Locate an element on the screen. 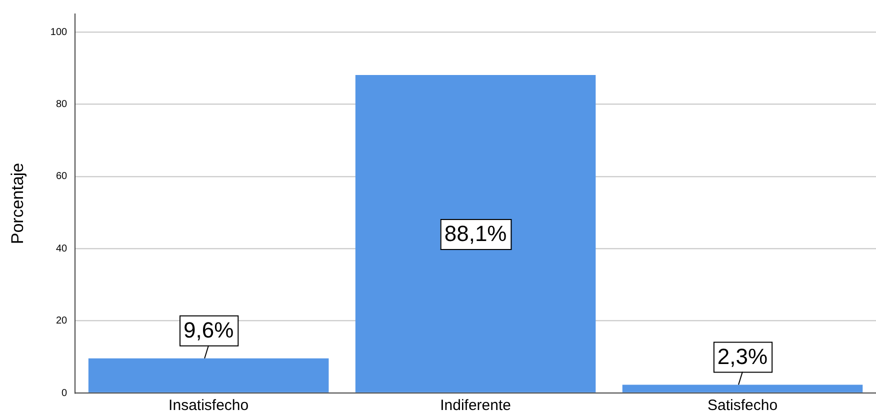  y-tick-label: 40 is located at coordinates (62, 248).